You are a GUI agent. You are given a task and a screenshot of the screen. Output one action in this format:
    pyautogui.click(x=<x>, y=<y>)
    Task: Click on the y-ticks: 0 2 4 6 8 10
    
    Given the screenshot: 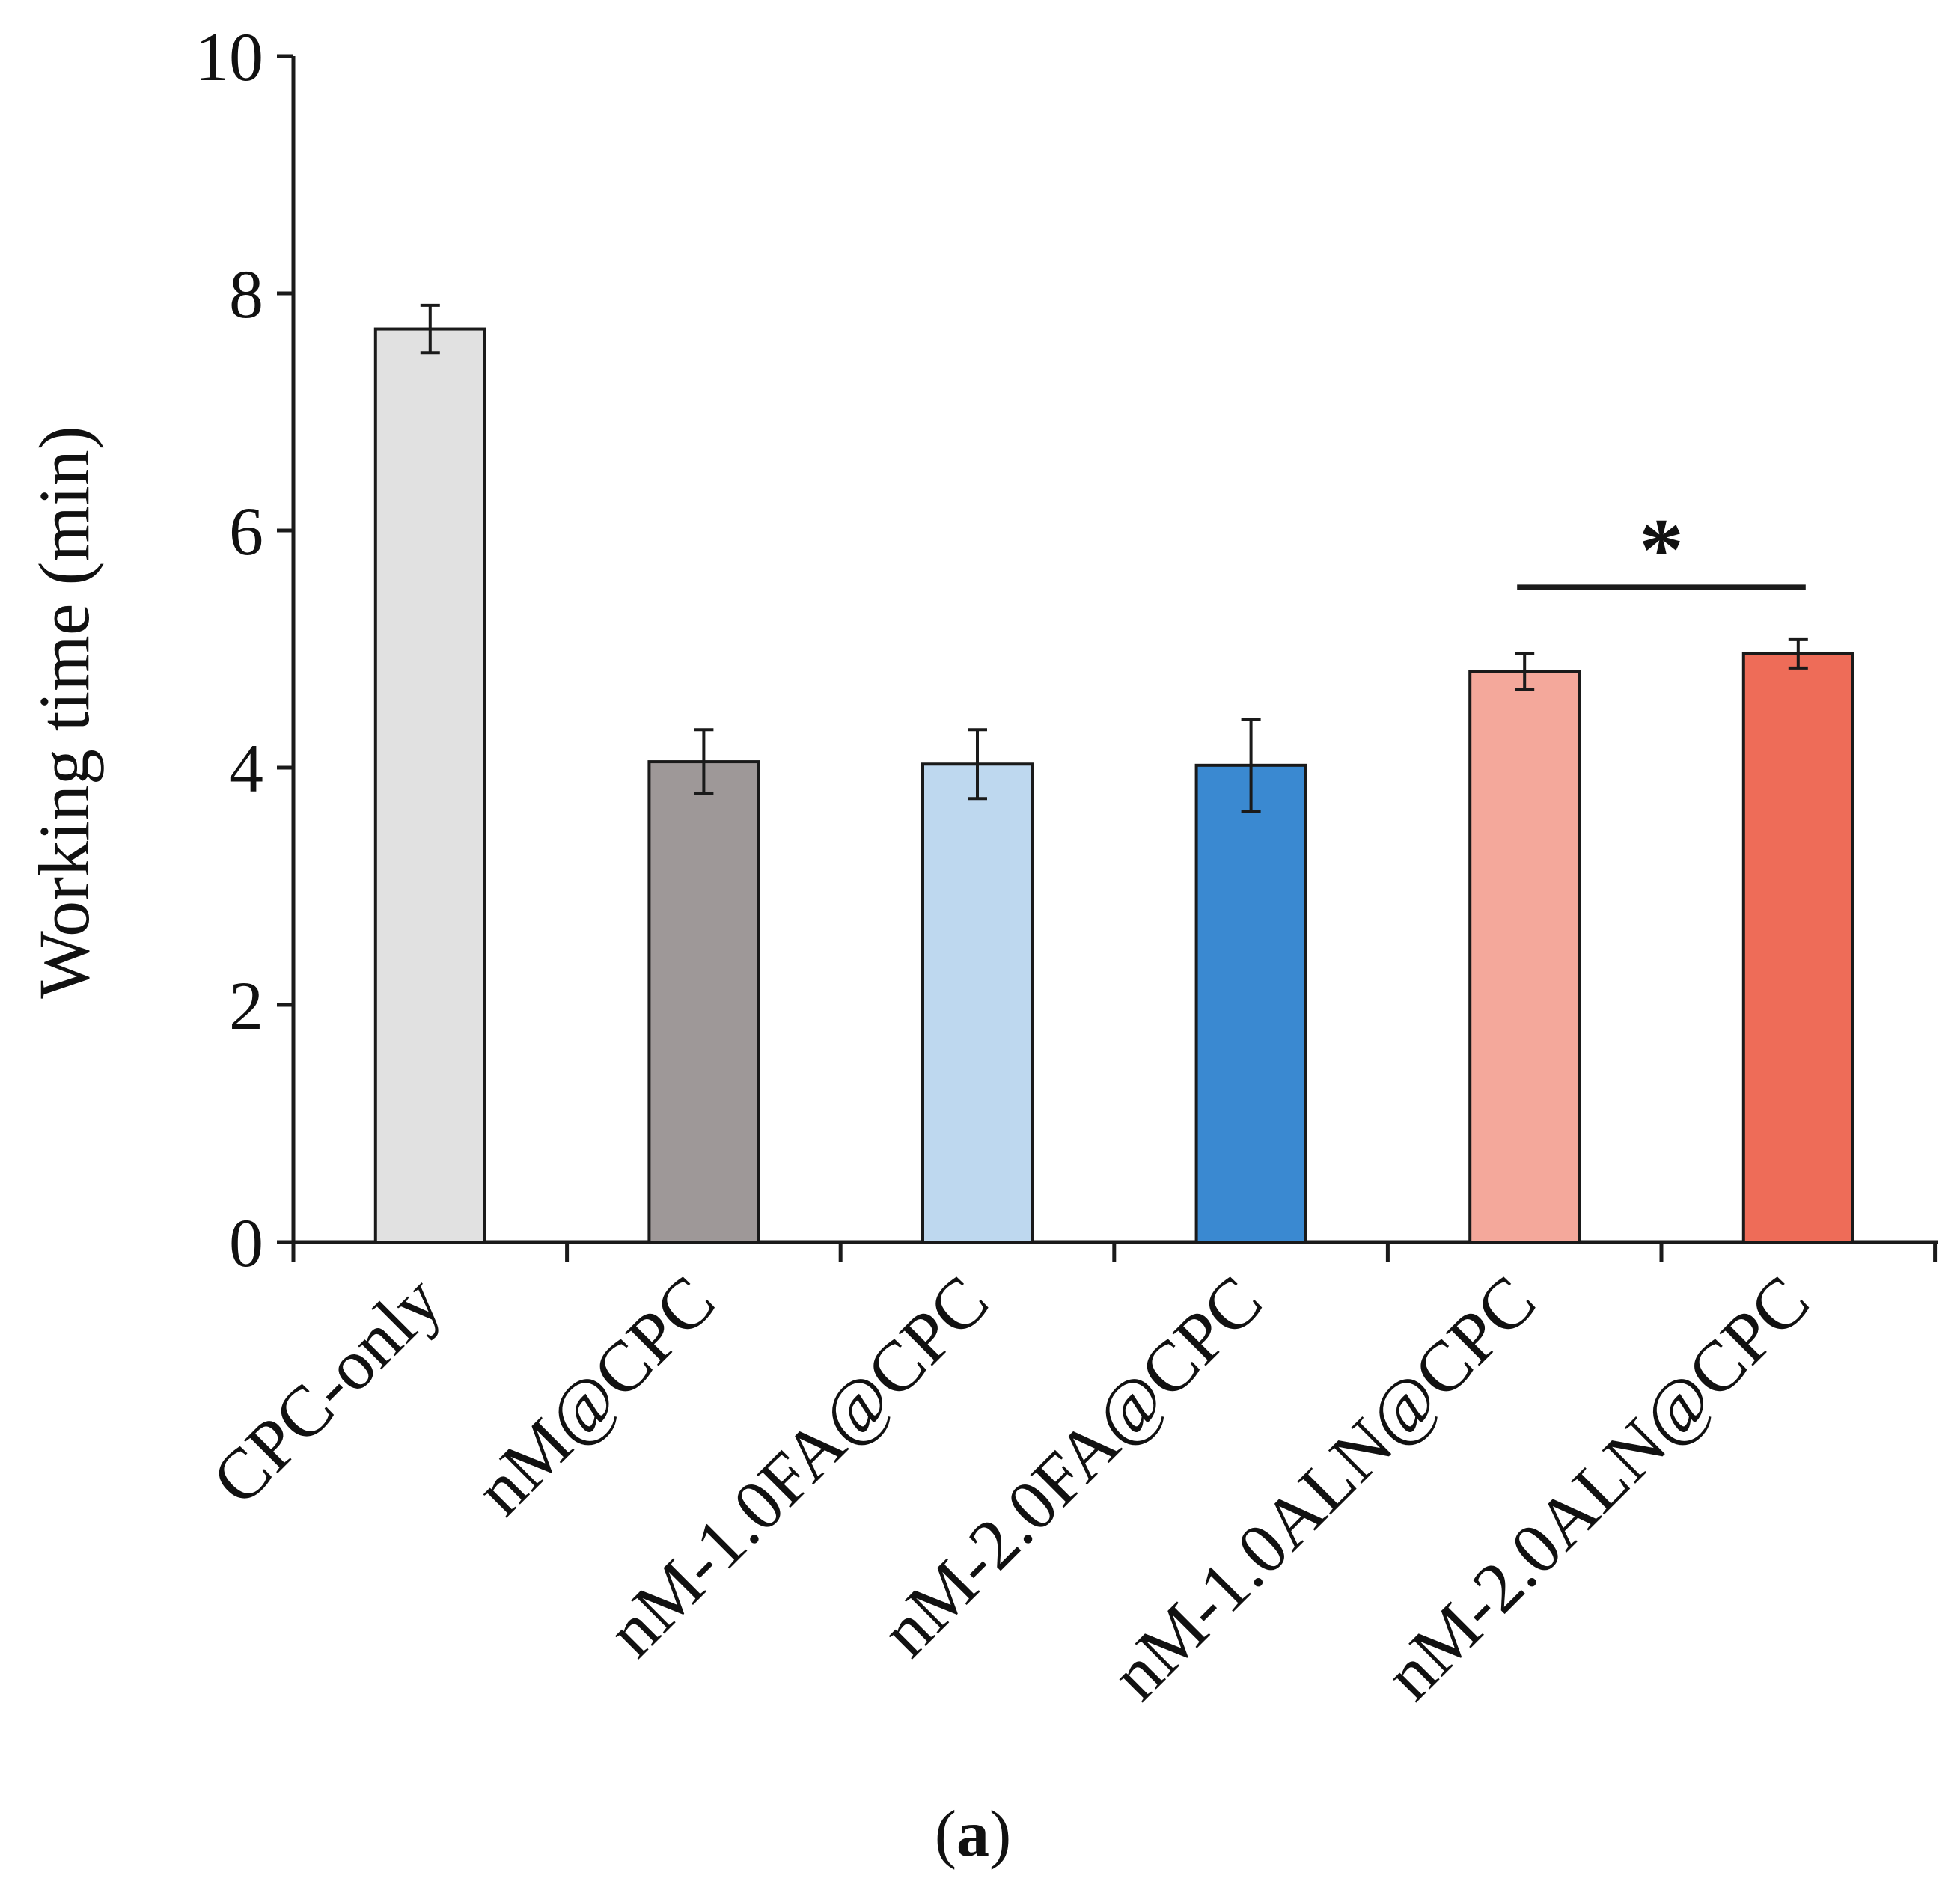 What is the action you would take?
    pyautogui.click(x=244, y=650)
    